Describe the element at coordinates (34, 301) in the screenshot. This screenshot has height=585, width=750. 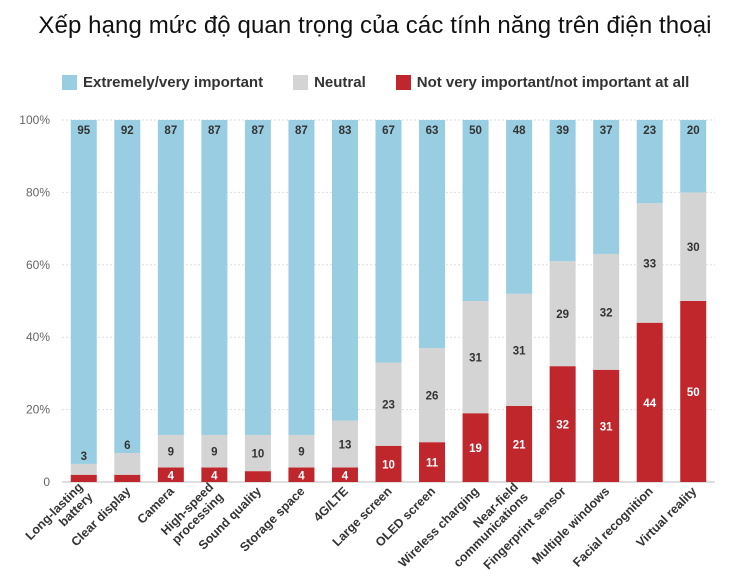
I see `y-axis-ticks: 0 20% 40% 60% 80% 100%` at that location.